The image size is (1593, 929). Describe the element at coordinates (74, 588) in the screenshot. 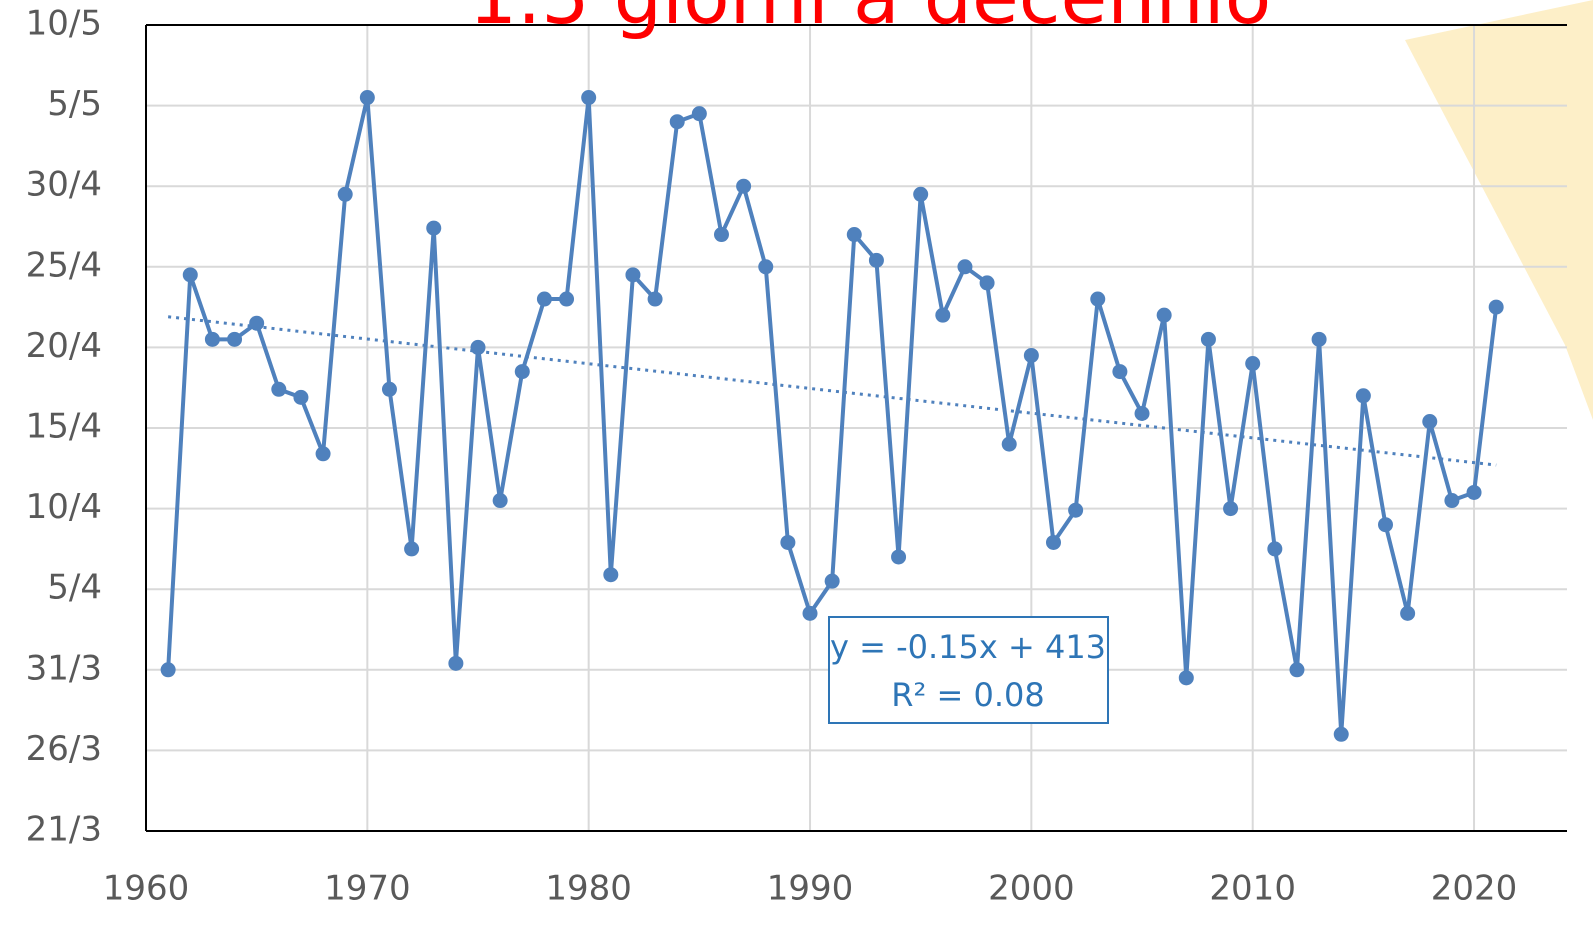

I see `y-tick-label: 5/4` at that location.